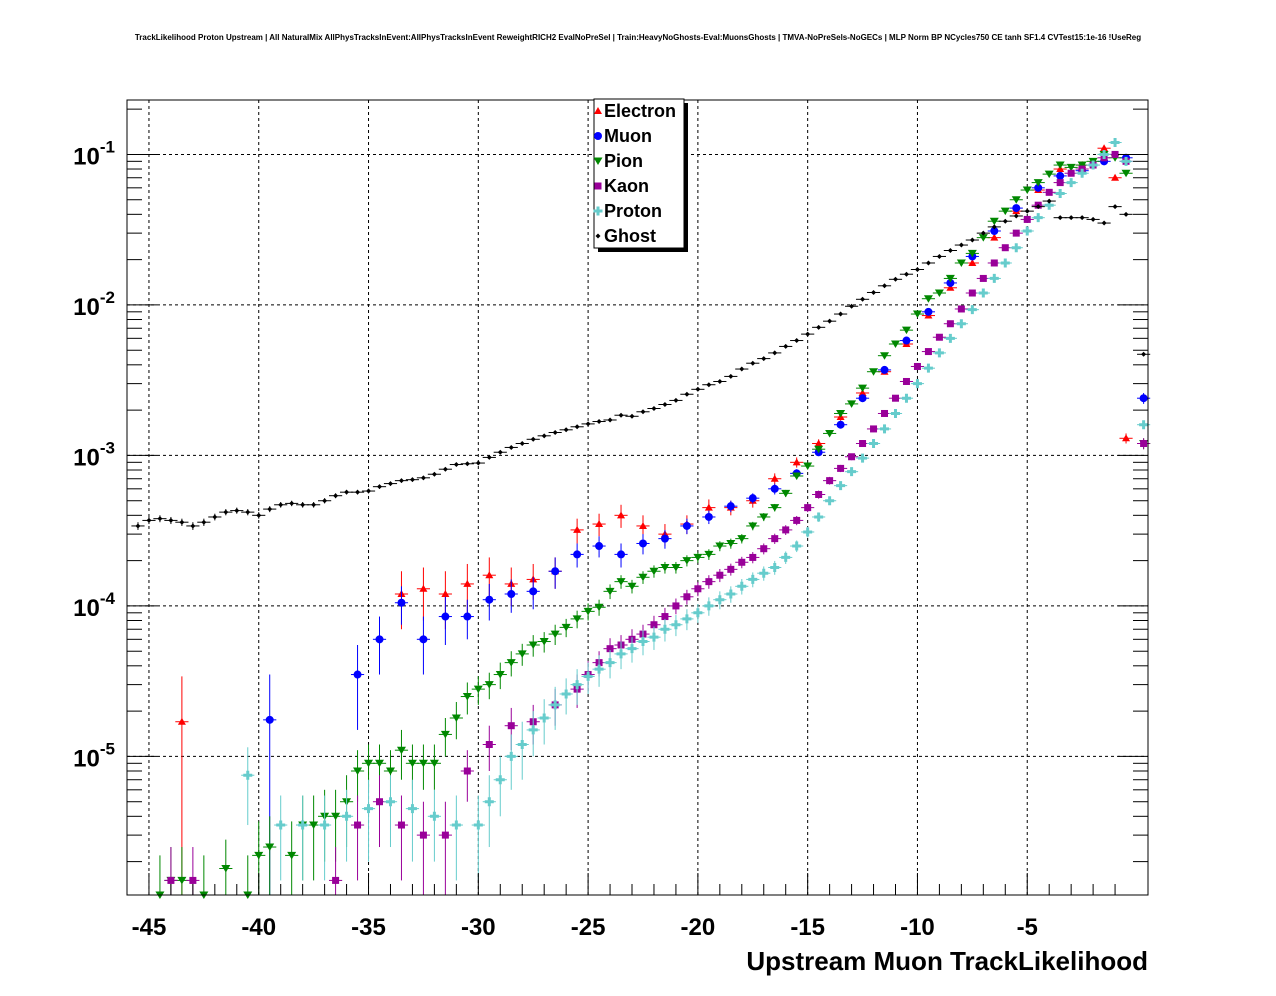  What do you see at coordinates (633, 211) in the screenshot?
I see `legend-label-proton: Proton` at bounding box center [633, 211].